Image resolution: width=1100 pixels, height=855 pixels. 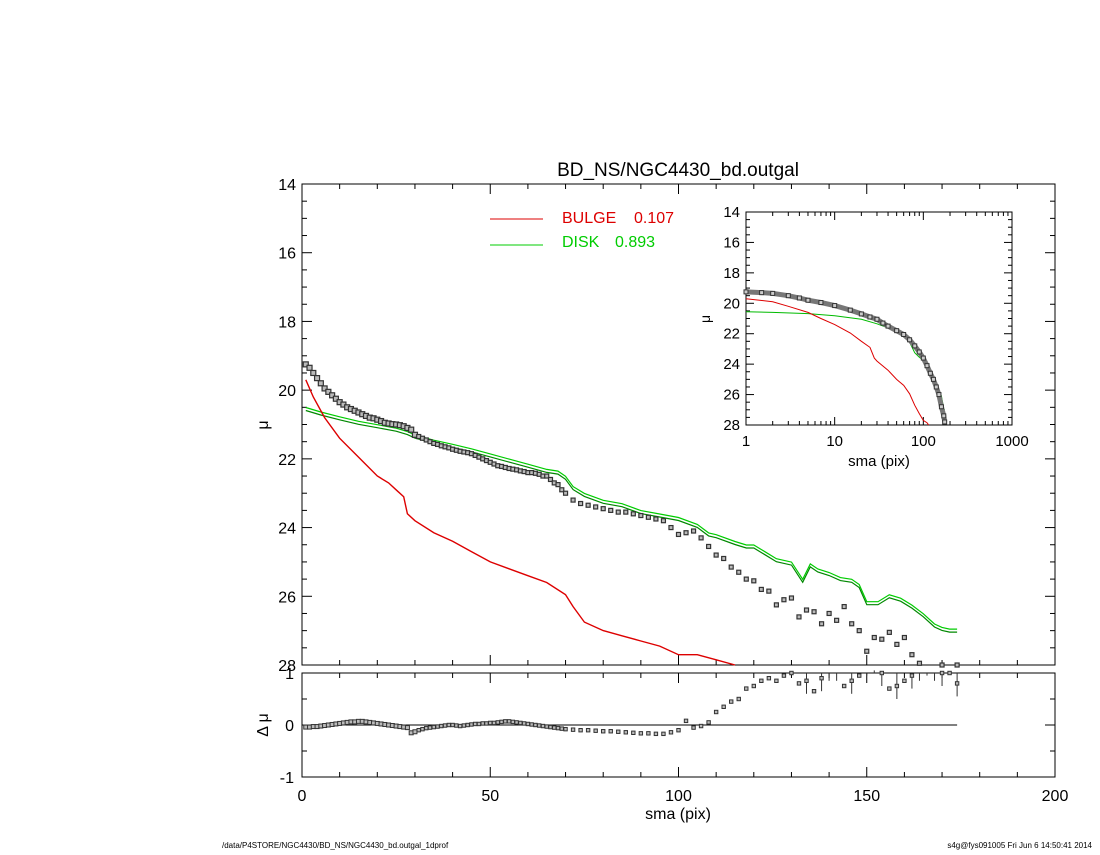 What do you see at coordinates (731, 303) in the screenshot?
I see `inset-y-tick-label: 20` at bounding box center [731, 303].